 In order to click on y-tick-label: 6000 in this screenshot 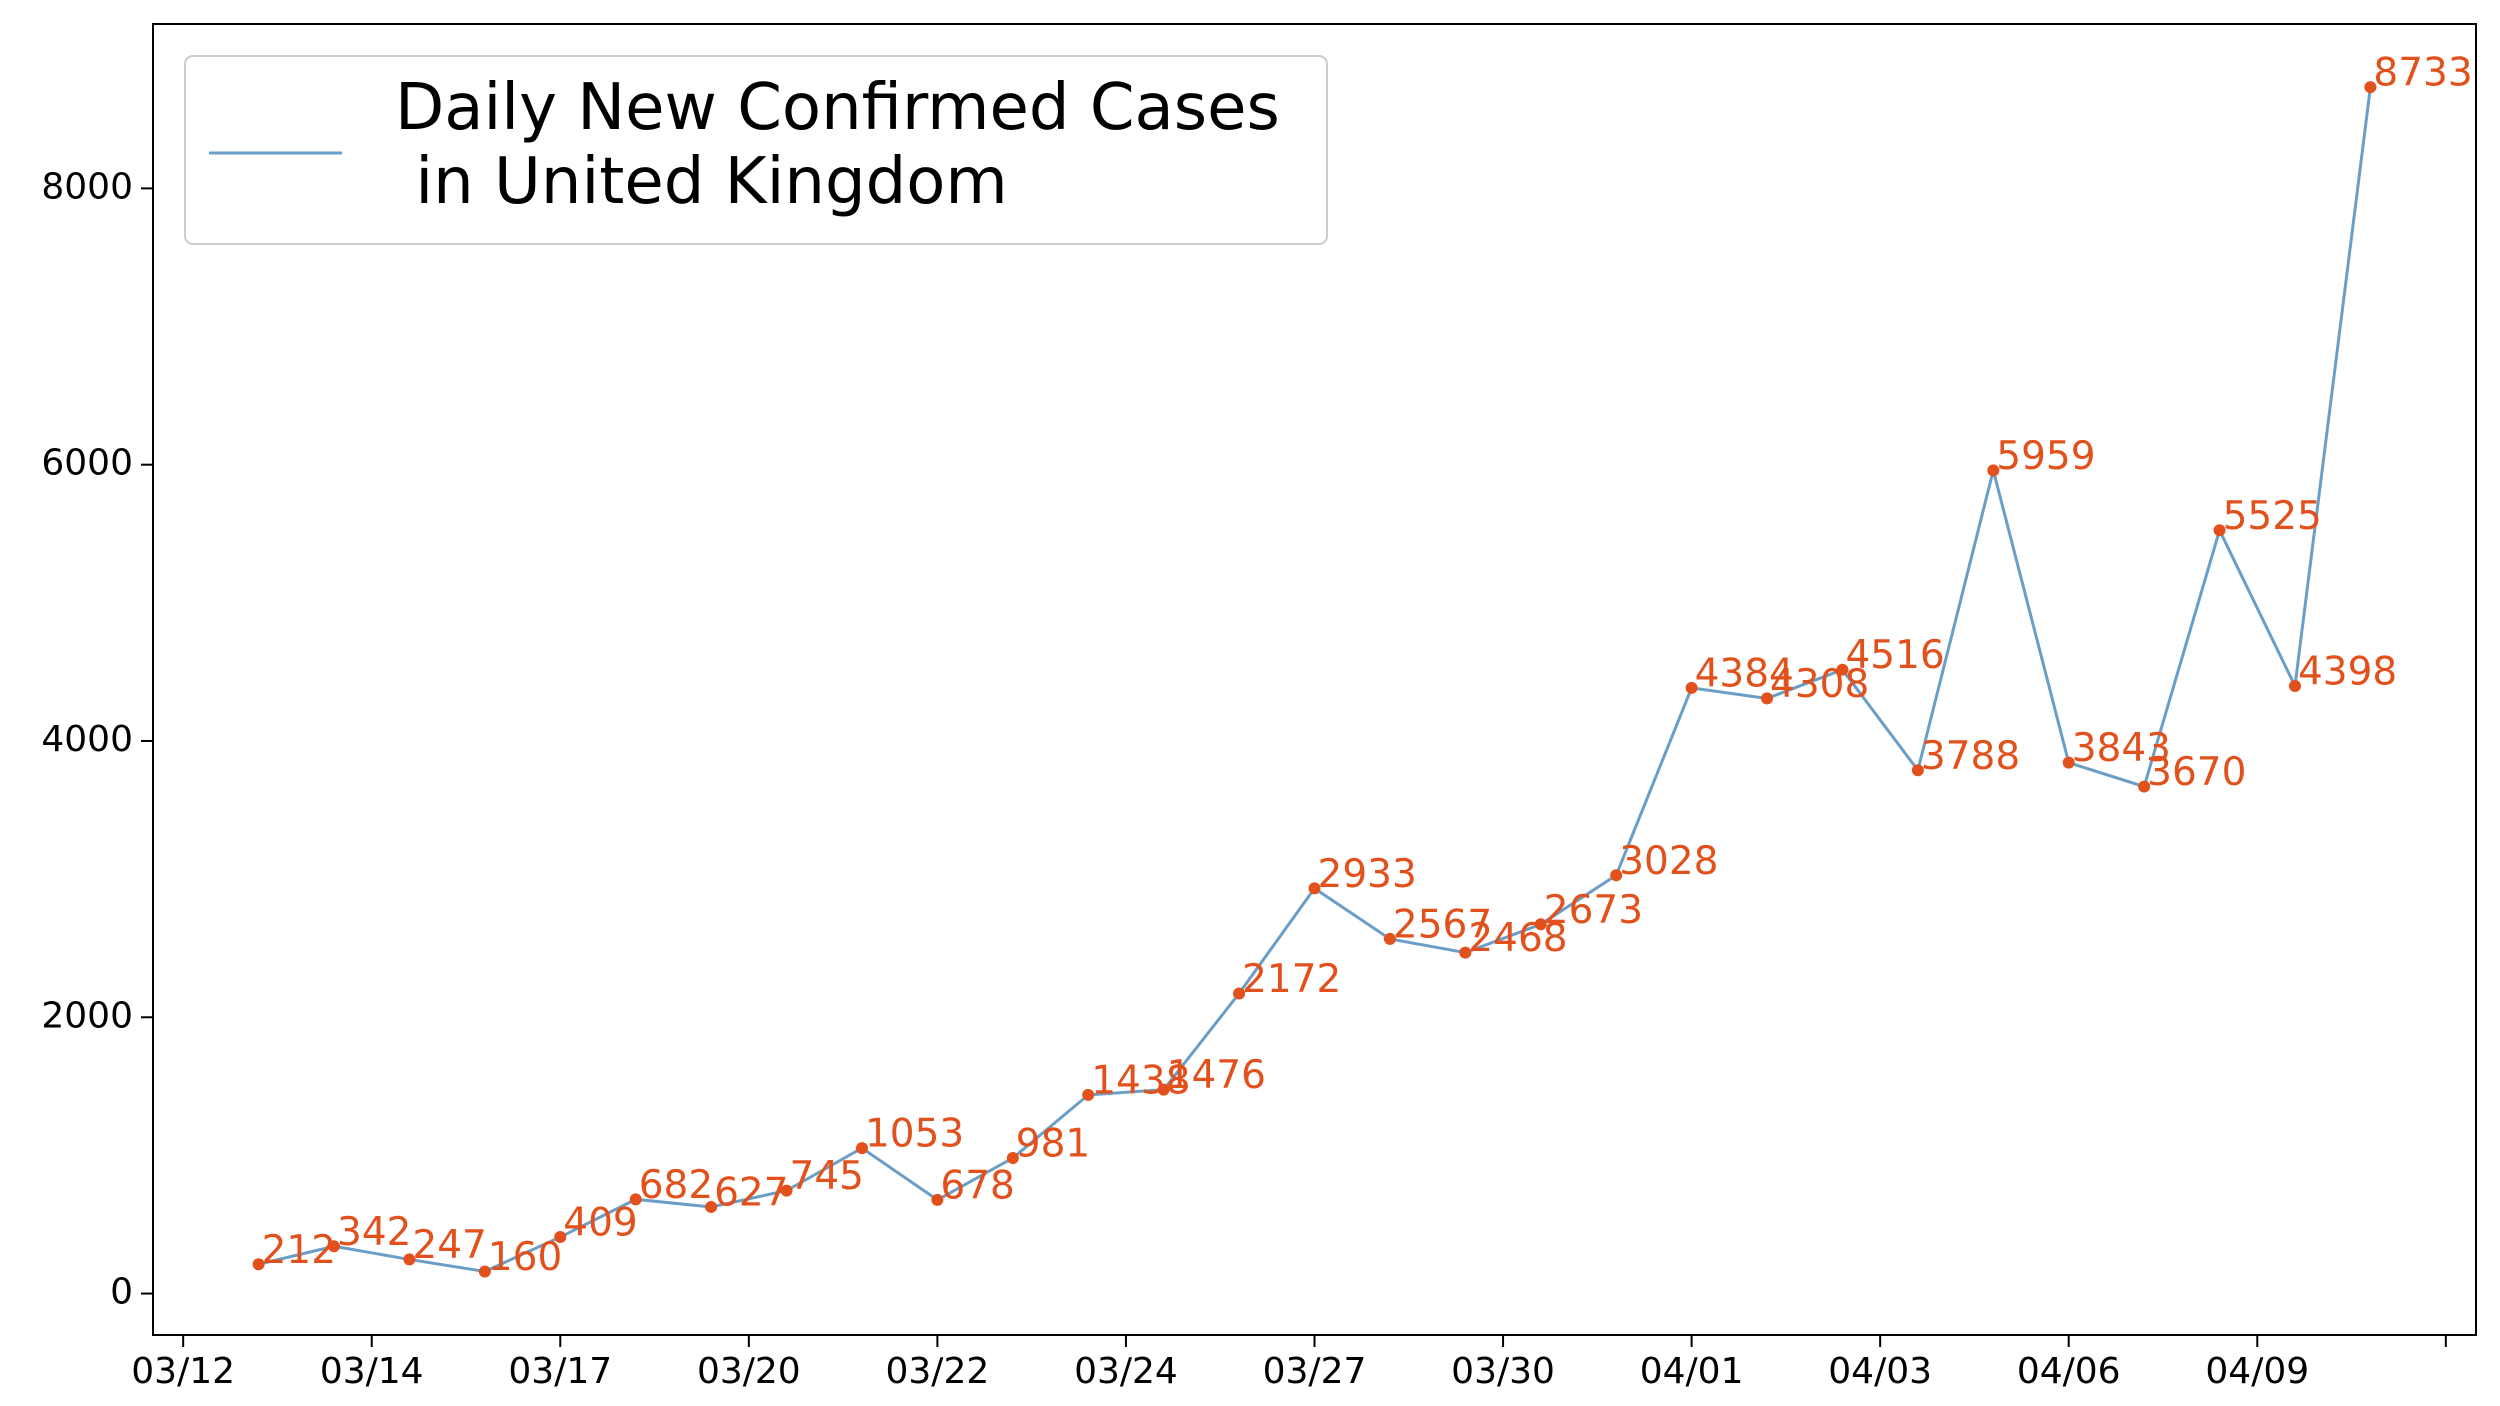, I will do `click(87, 463)`.